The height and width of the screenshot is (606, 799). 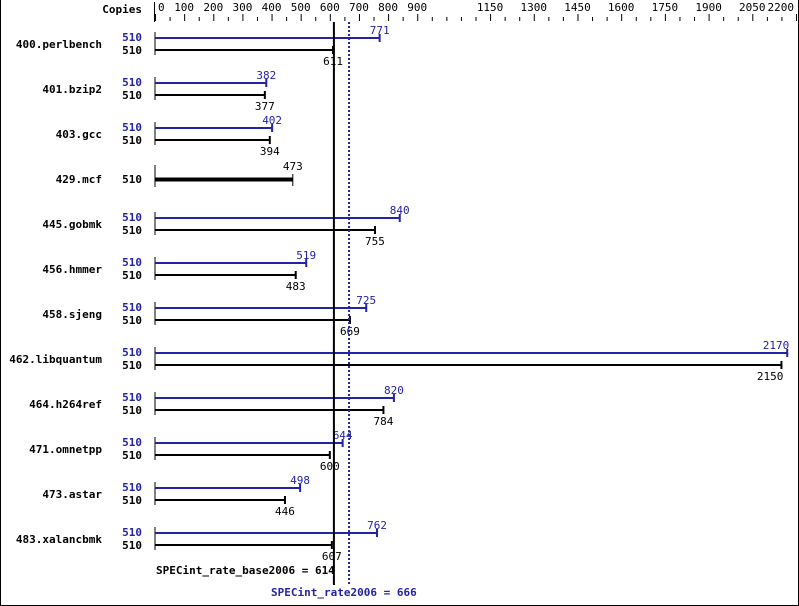 What do you see at coordinates (490, 7) in the screenshot?
I see `axis-tick-label: 1150` at bounding box center [490, 7].